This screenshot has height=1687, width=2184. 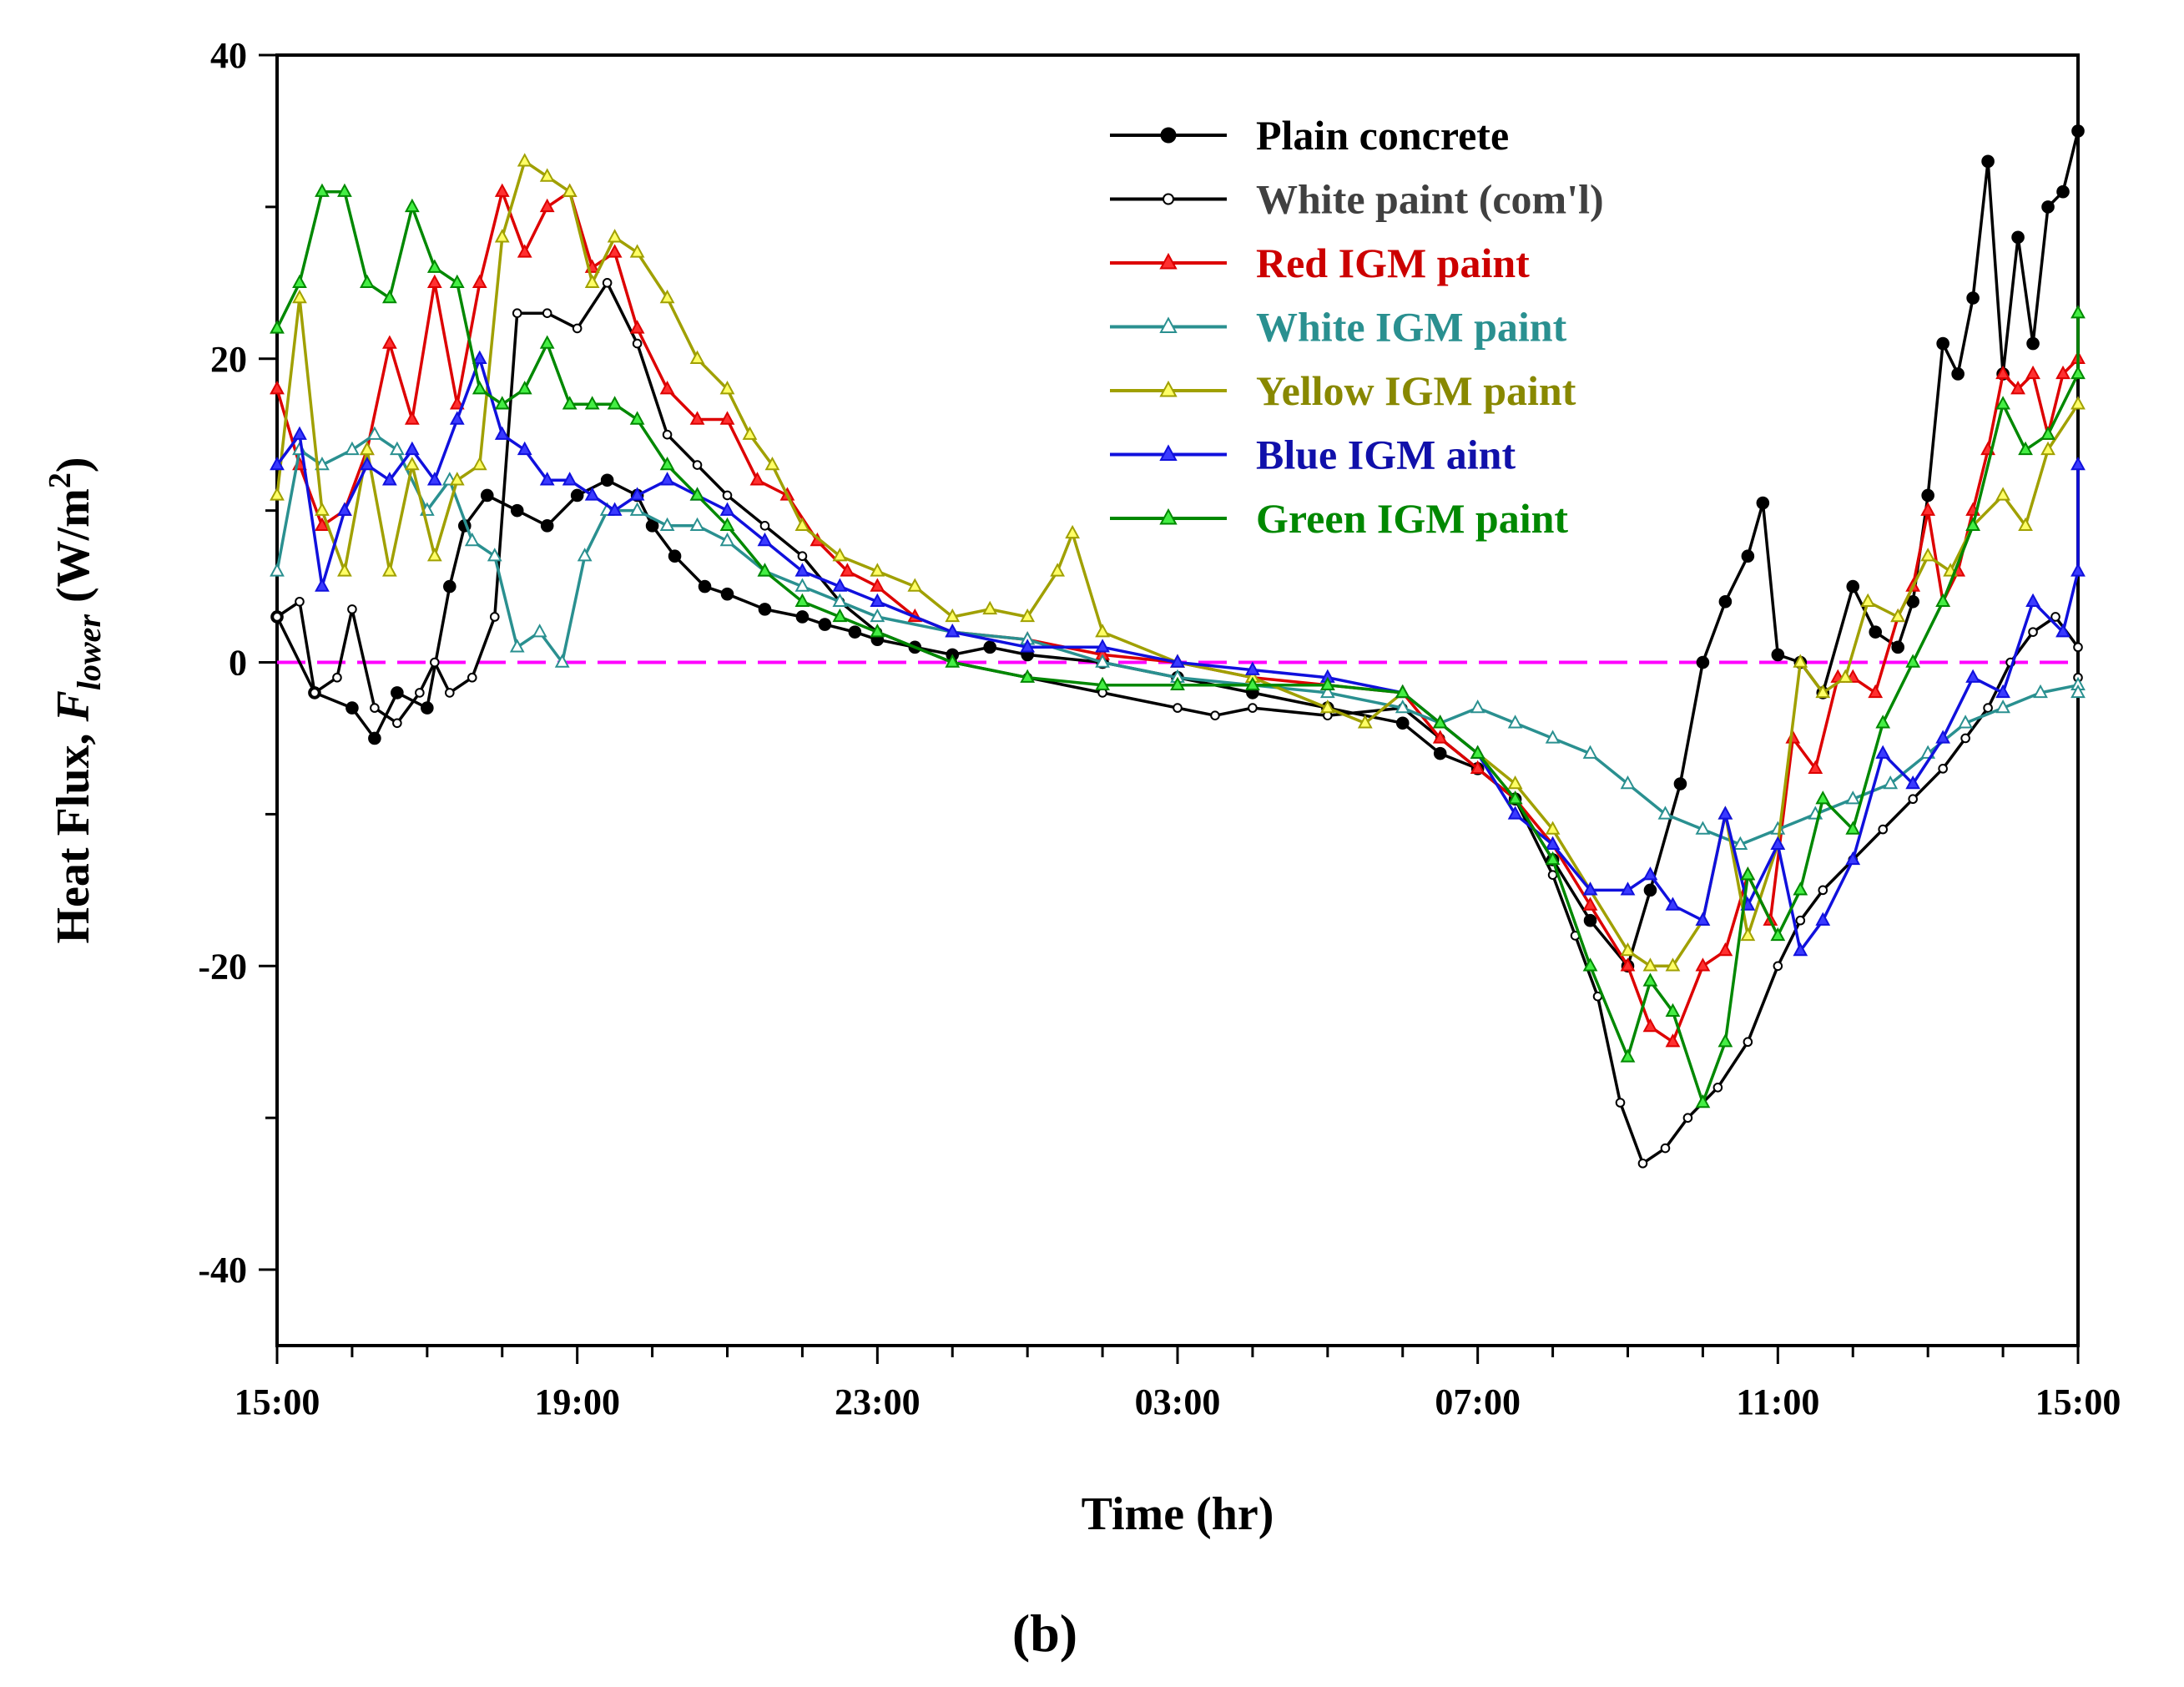 What do you see at coordinates (228, 55) in the screenshot?
I see `y-tick-label: 40` at bounding box center [228, 55].